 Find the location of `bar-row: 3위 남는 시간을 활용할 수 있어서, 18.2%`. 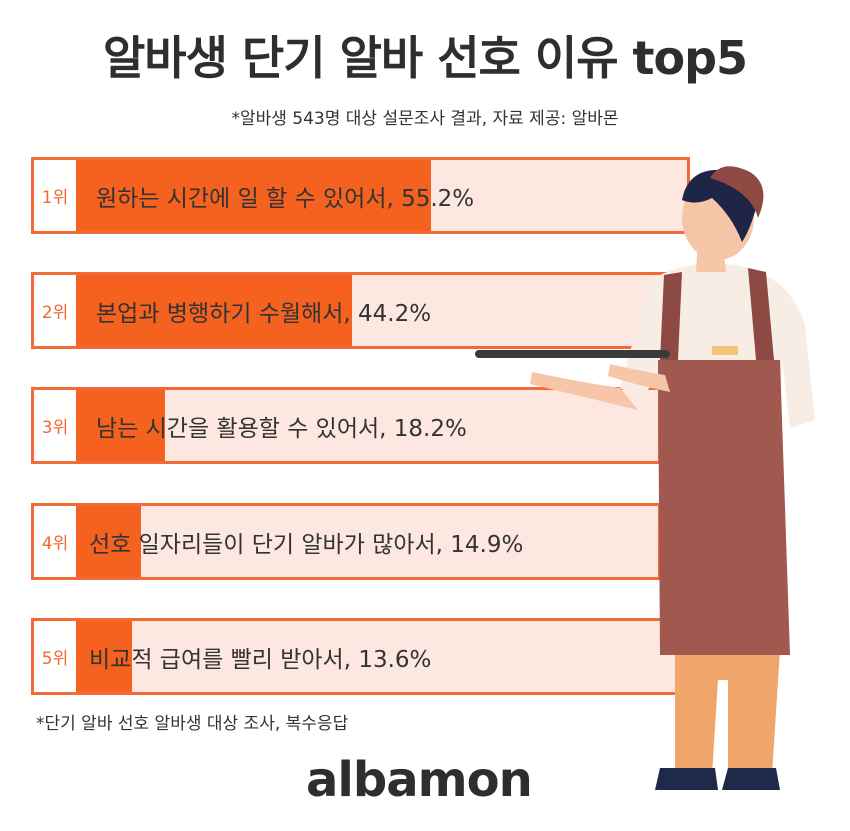

bar-row: 3위 남는 시간을 활용할 수 있어서, 18.2% is located at coordinates (346, 425).